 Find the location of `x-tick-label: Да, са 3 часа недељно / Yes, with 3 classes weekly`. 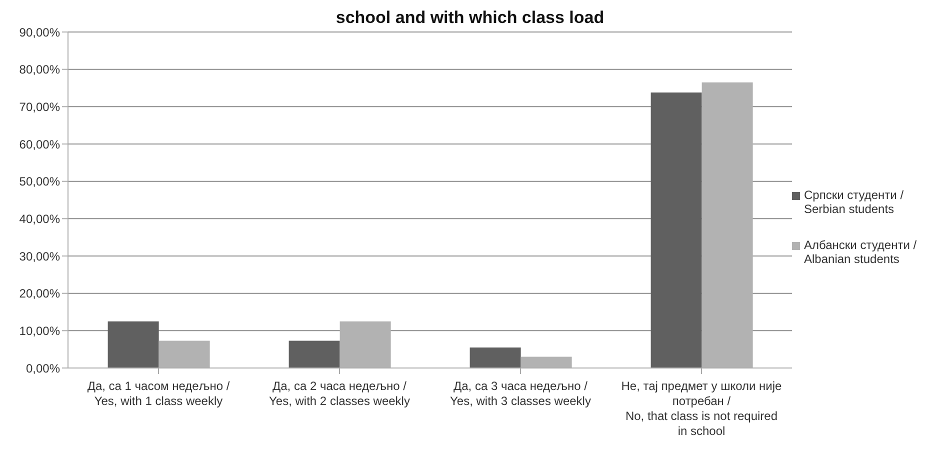

x-tick-label: Да, са 3 часа недељно / Yes, with 3 classes weekly is located at coordinates (520, 393).